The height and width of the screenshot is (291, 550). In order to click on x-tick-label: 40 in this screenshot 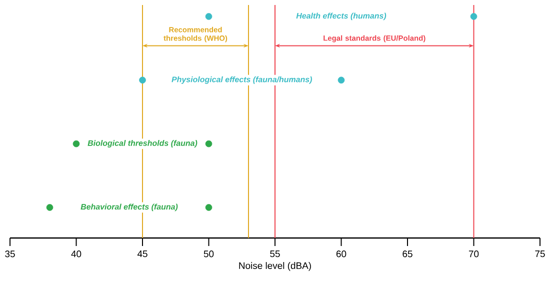, I will do `click(76, 254)`.